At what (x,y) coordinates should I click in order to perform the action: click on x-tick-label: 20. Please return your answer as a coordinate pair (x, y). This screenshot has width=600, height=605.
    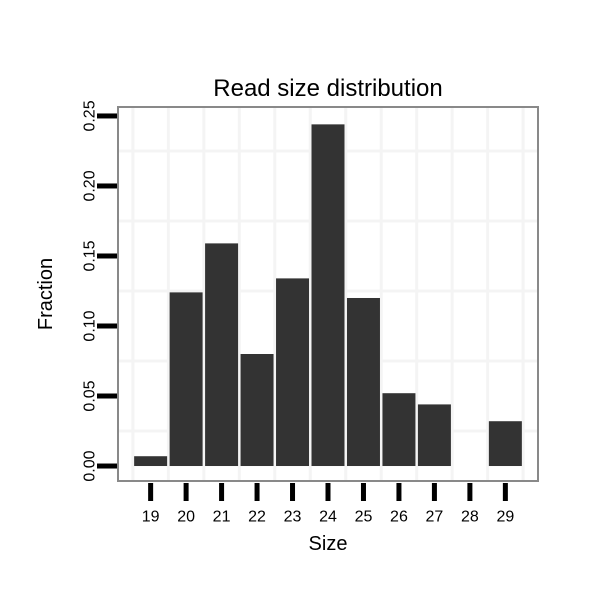
    Looking at the image, I should click on (186, 517).